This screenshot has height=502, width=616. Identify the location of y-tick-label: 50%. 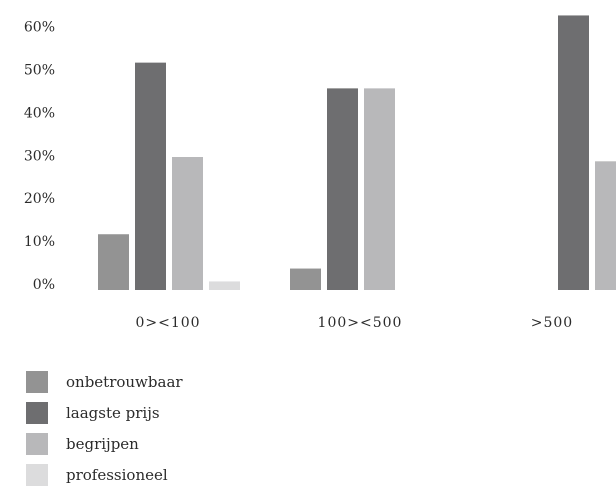
(39, 71).